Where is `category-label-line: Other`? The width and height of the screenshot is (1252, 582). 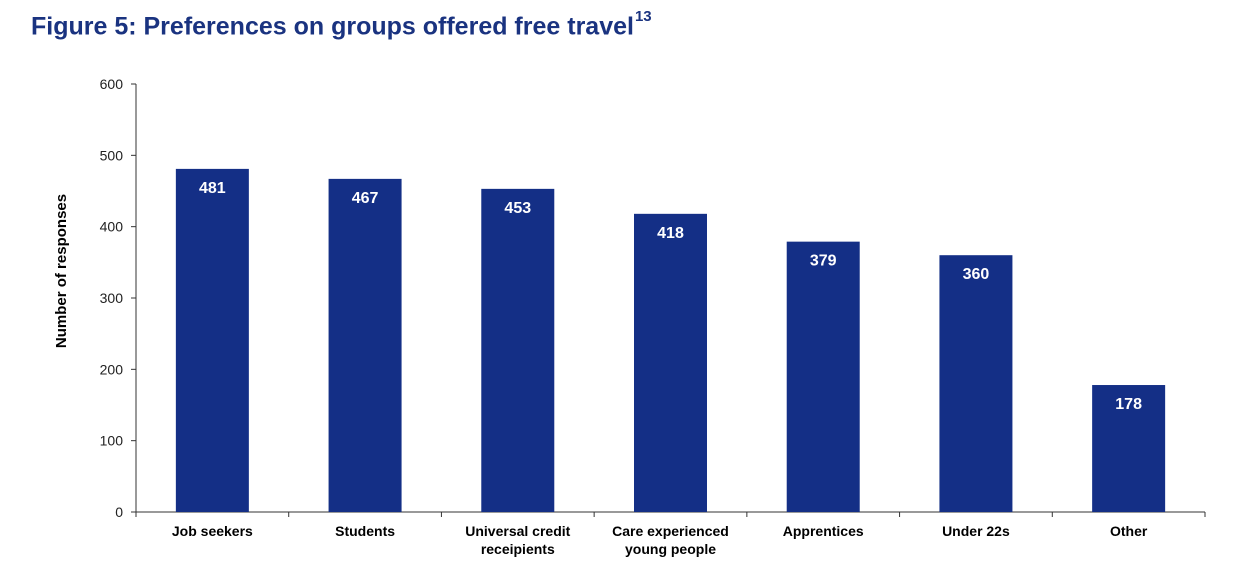
category-label-line: Other is located at coordinates (1129, 531).